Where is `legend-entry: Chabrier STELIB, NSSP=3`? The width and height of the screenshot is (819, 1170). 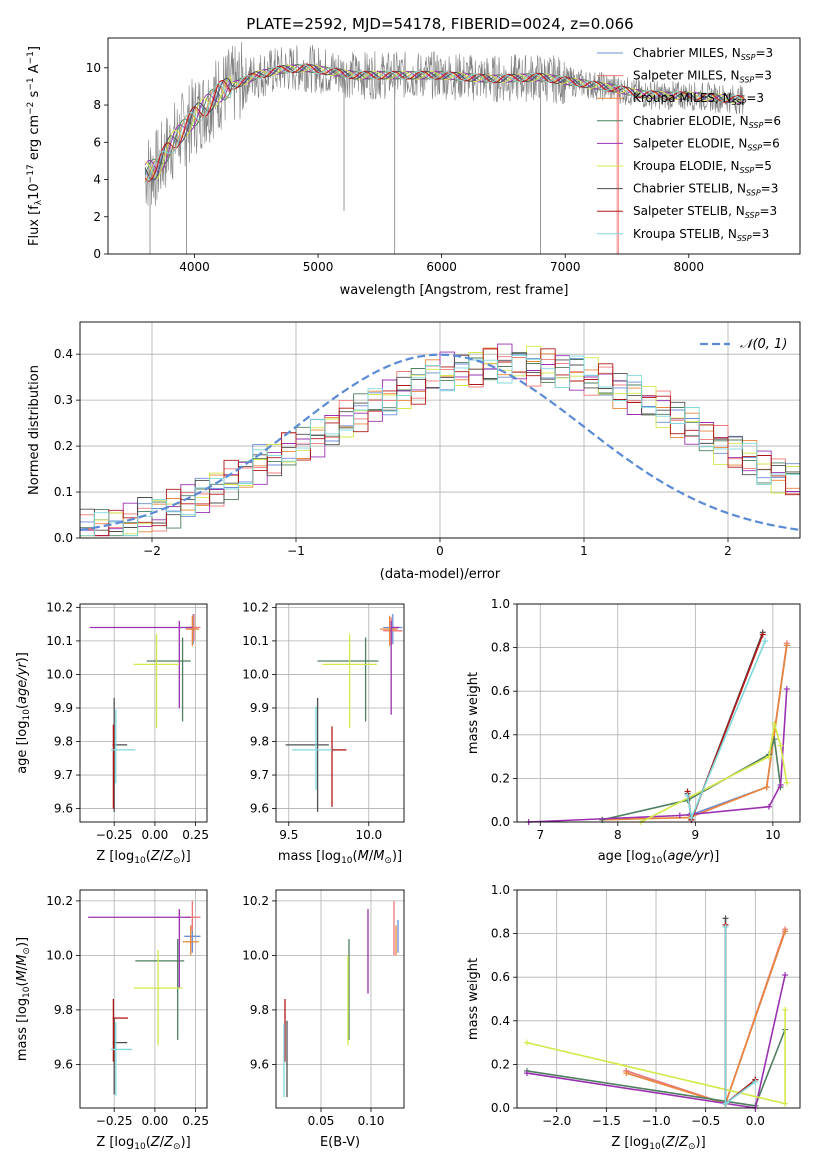 legend-entry: Chabrier STELIB, NSSP=3 is located at coordinates (705, 190).